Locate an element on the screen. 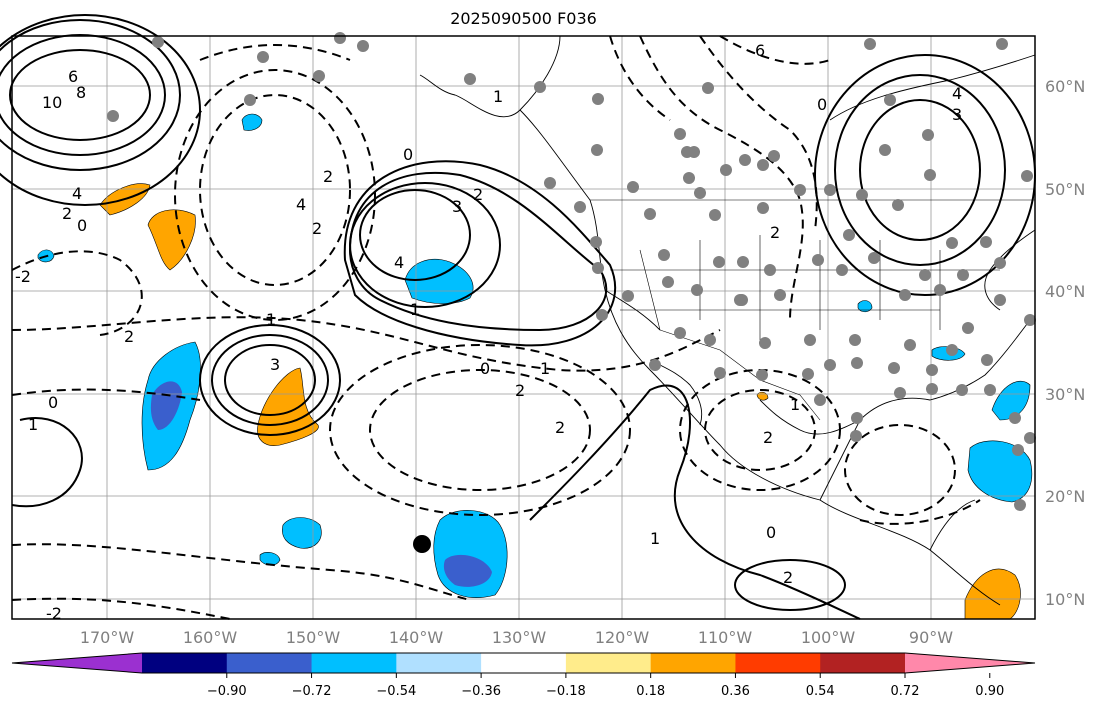 This screenshot has width=1105, height=712. lat-label-50n: 50°N is located at coordinates (1065, 189).